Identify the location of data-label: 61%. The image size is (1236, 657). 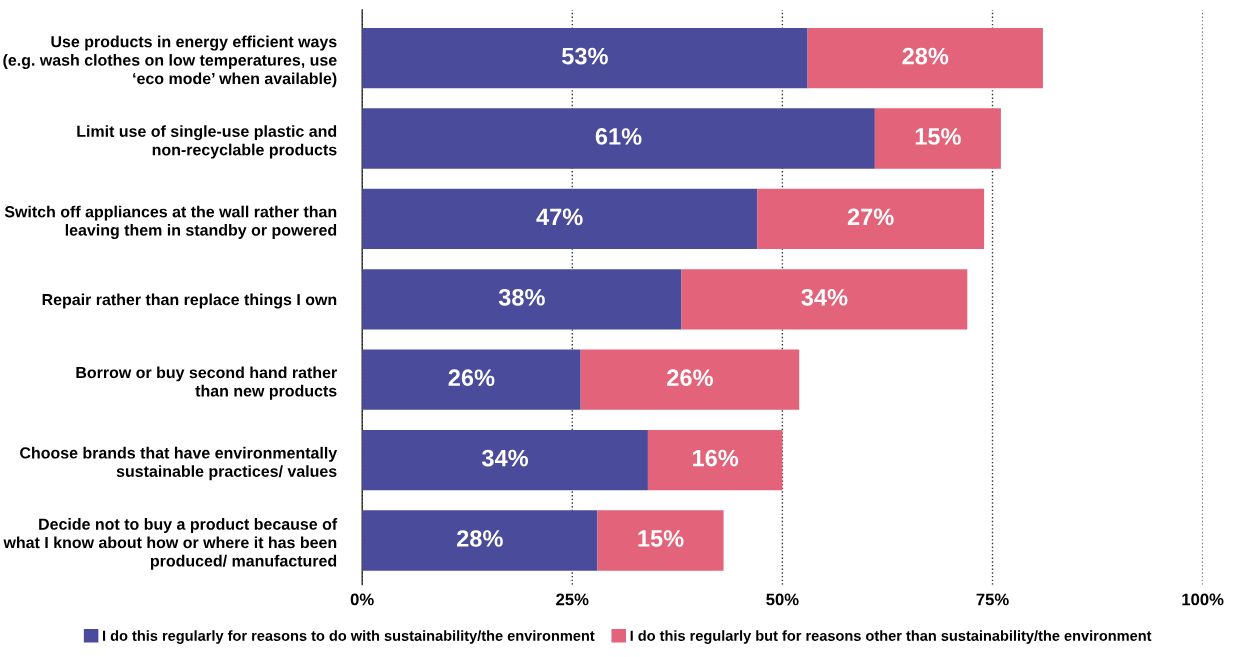
(618, 136).